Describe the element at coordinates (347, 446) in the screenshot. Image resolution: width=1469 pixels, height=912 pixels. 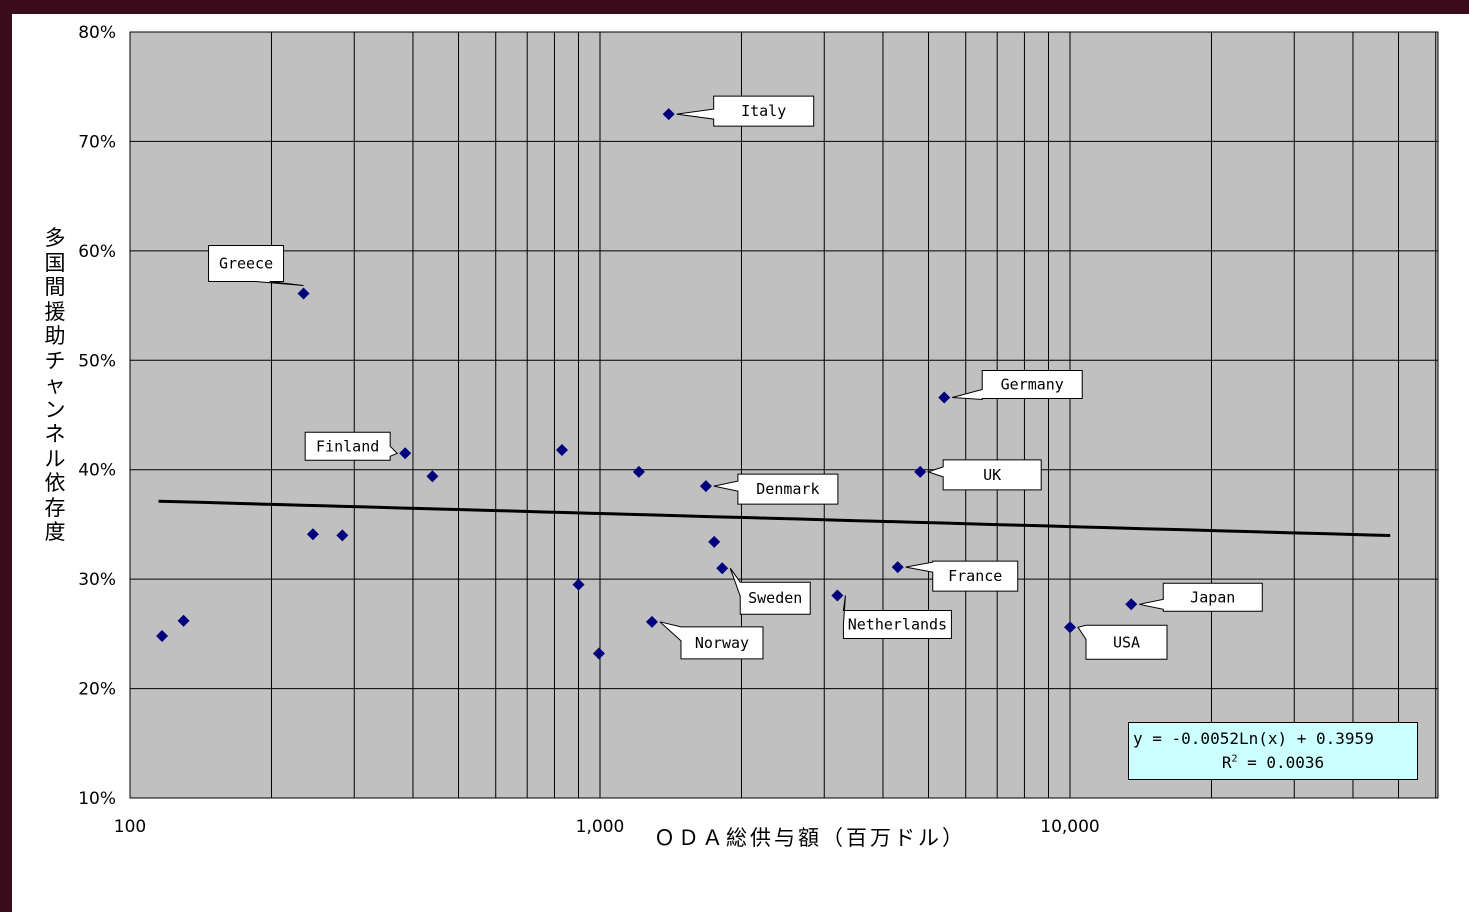
I see `callout-label: Finland` at that location.